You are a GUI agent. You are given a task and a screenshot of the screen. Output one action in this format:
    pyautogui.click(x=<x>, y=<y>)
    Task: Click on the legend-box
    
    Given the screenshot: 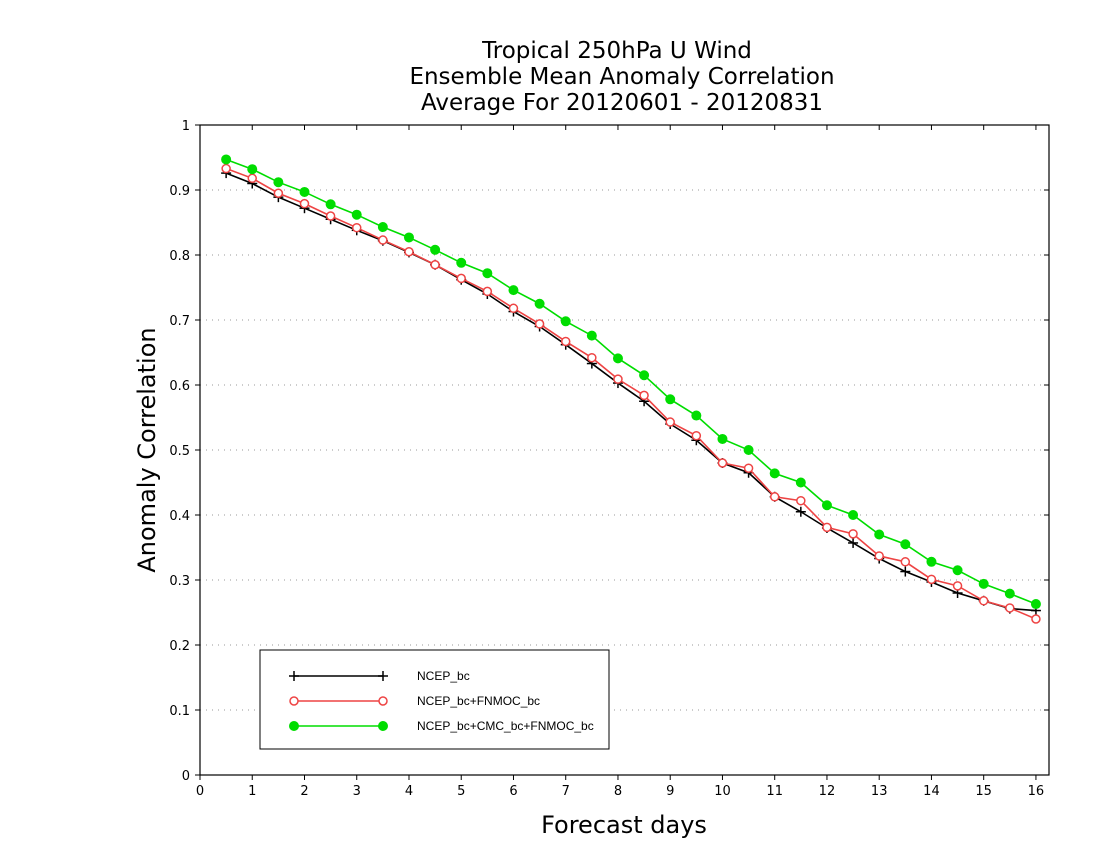 What is the action you would take?
    pyautogui.click(x=434, y=699)
    